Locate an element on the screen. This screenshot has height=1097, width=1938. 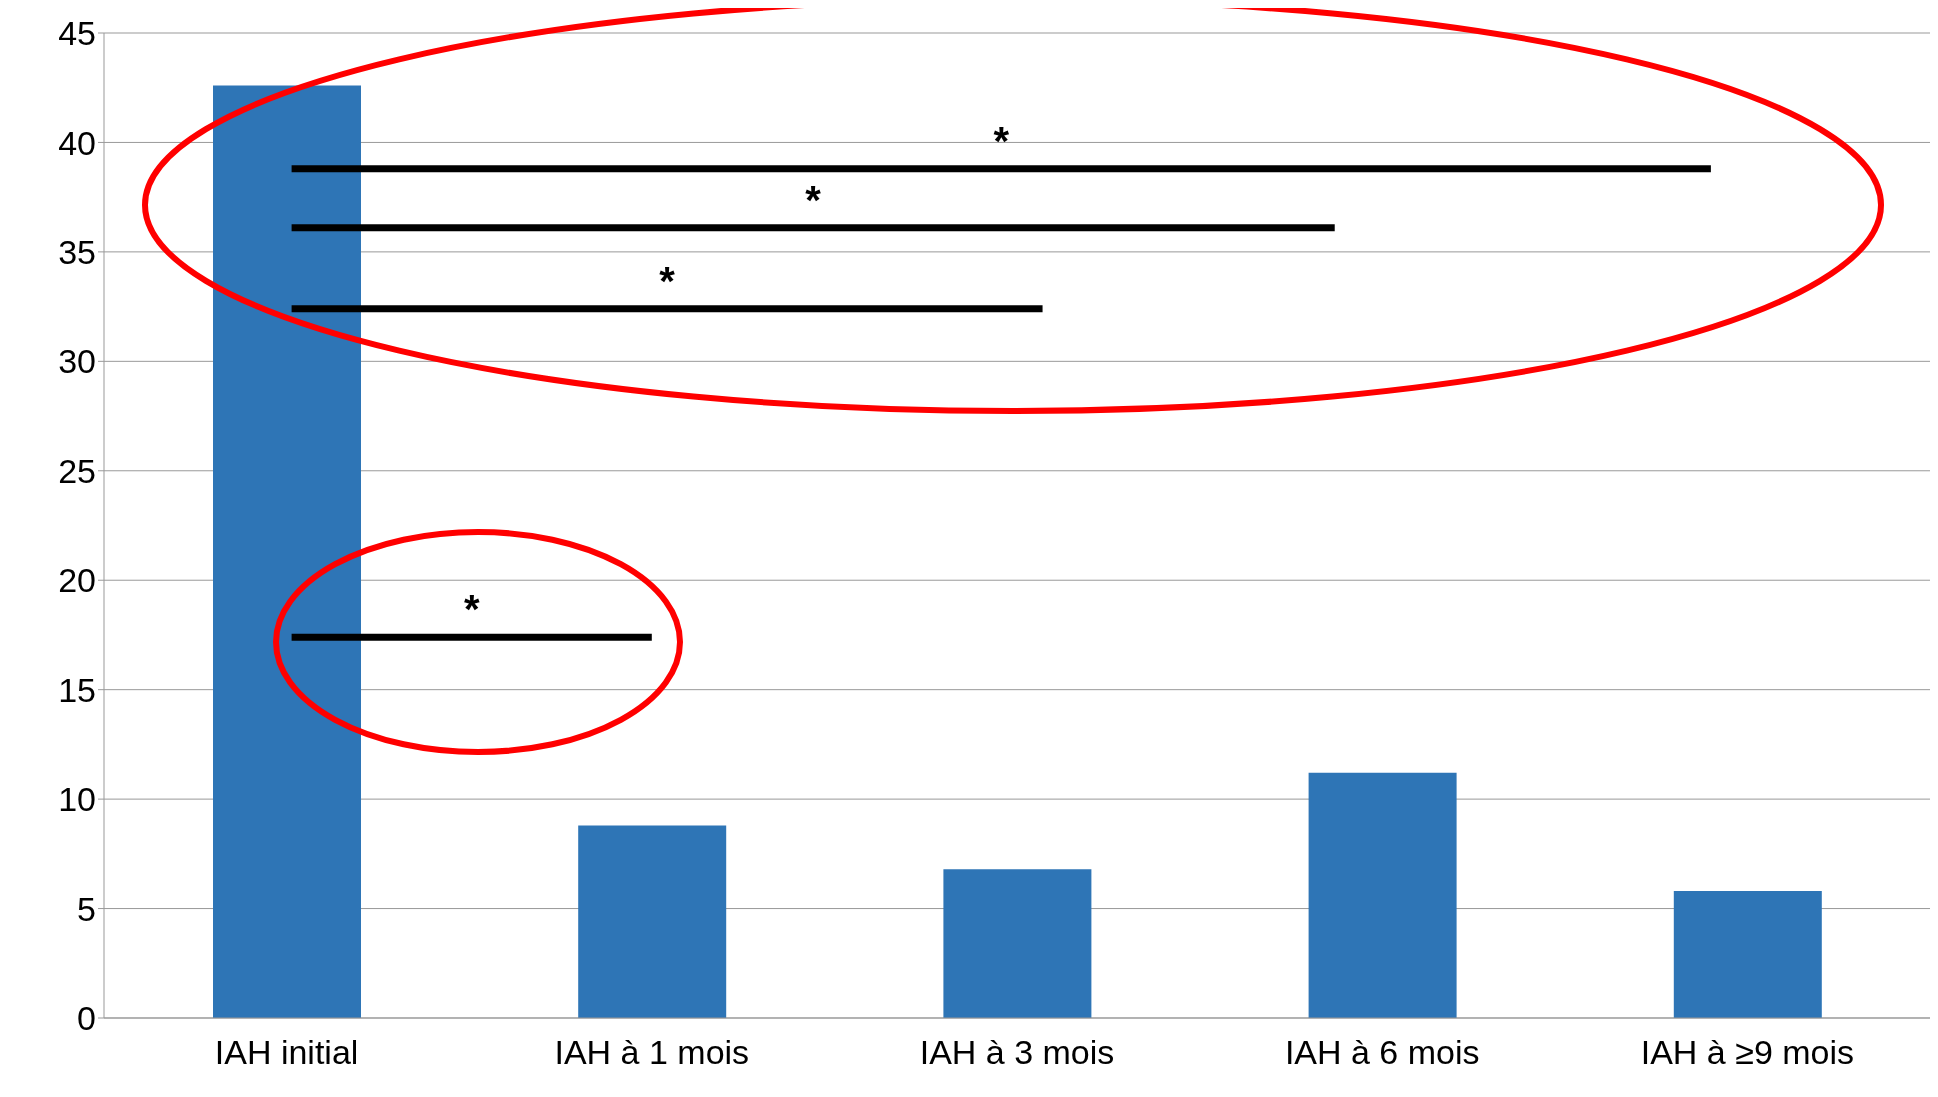
x-tick-label: IAH à ≥9 mois is located at coordinates (1747, 1052).